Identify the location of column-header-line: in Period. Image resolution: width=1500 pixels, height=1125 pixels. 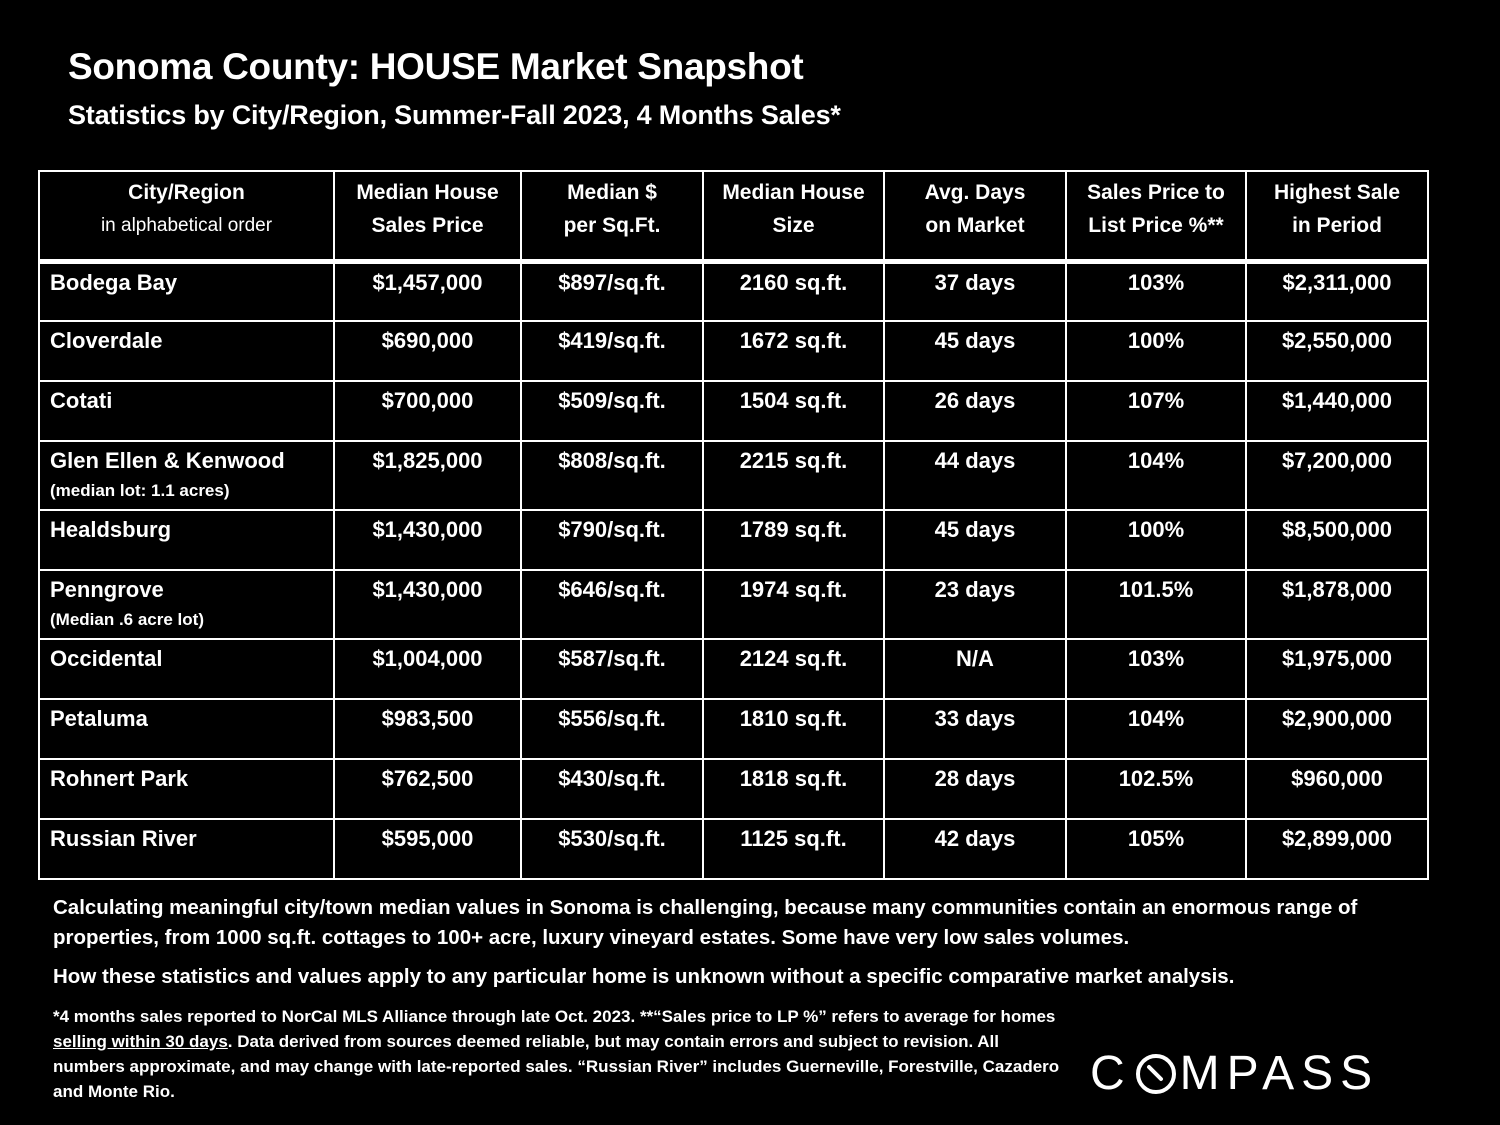
(1337, 225).